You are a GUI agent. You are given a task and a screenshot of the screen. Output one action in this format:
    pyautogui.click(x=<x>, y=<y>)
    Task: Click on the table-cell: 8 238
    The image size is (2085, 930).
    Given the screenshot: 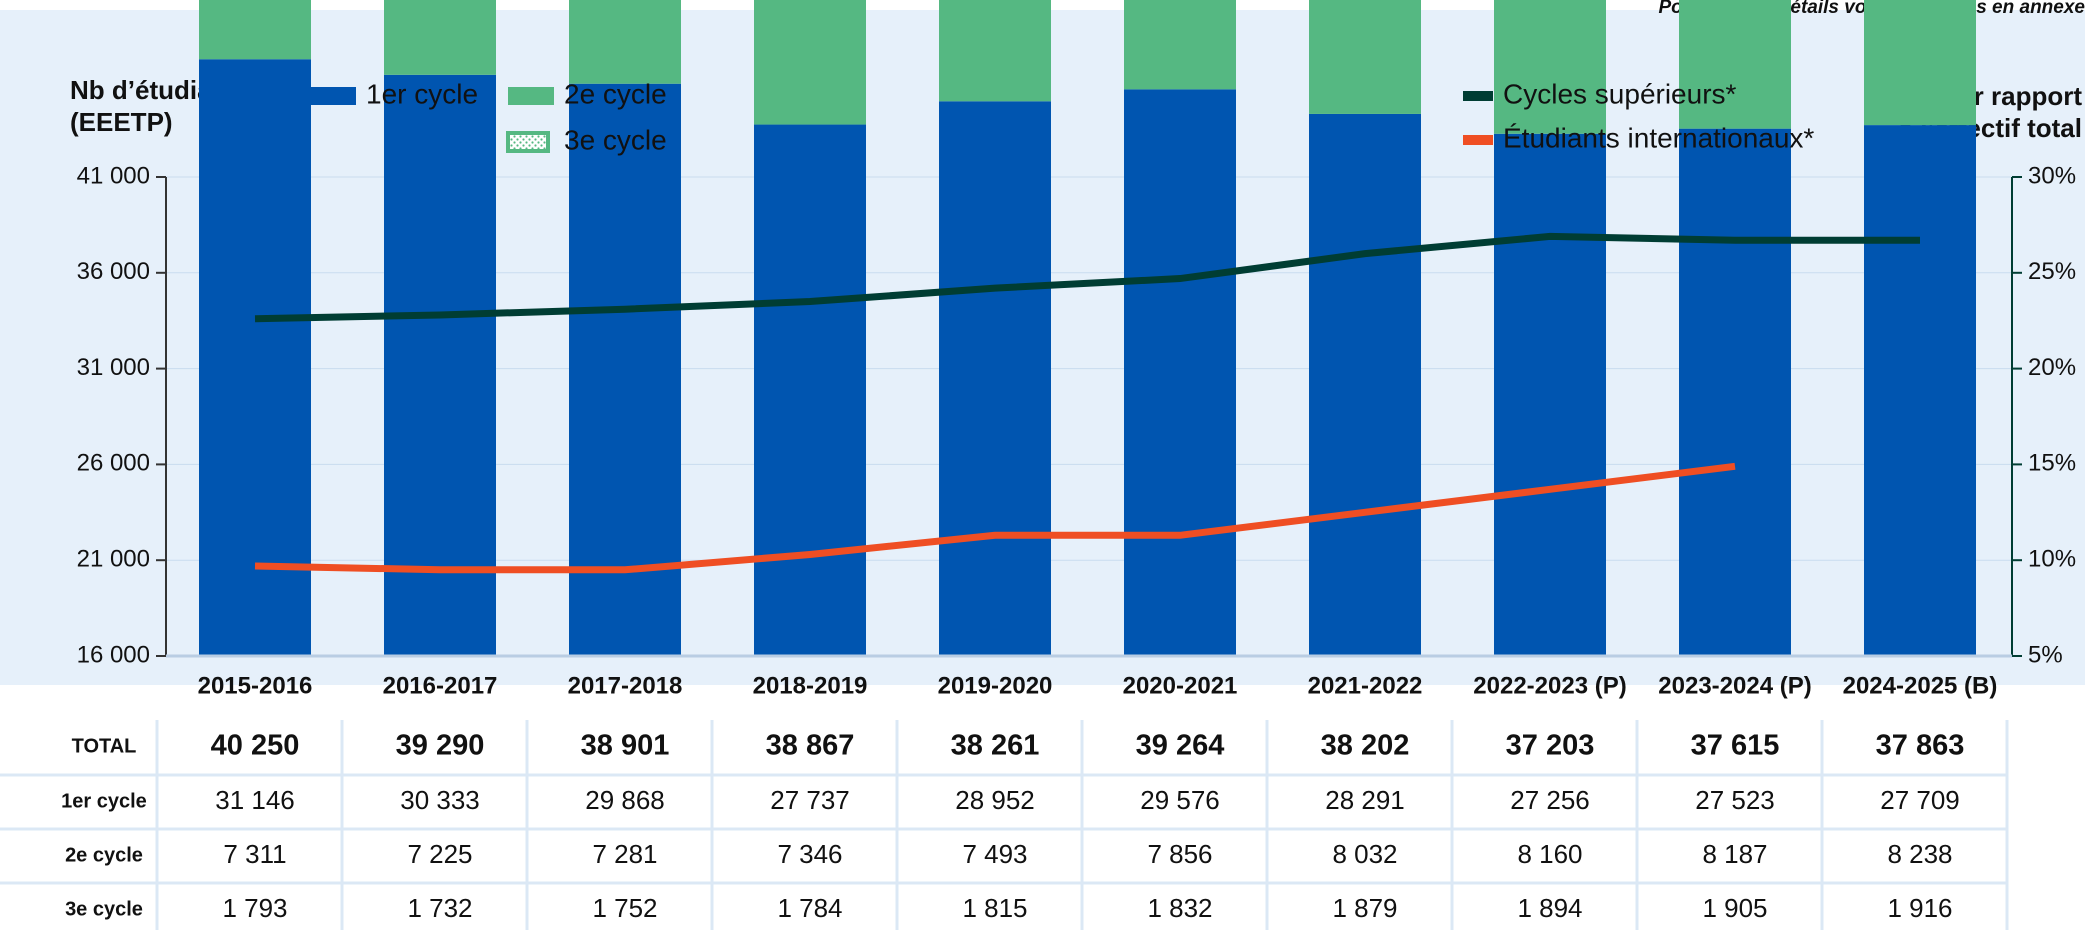 What is the action you would take?
    pyautogui.click(x=1919, y=854)
    